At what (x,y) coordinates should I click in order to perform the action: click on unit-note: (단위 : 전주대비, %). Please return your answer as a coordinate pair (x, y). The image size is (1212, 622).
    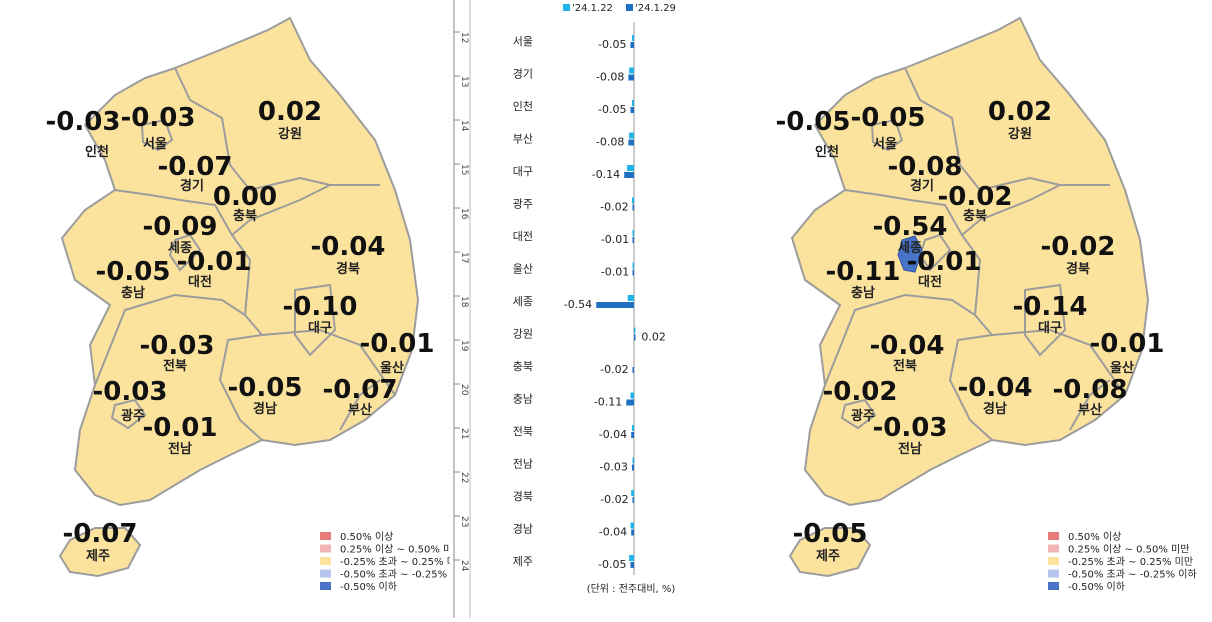
    Looking at the image, I should click on (631, 588).